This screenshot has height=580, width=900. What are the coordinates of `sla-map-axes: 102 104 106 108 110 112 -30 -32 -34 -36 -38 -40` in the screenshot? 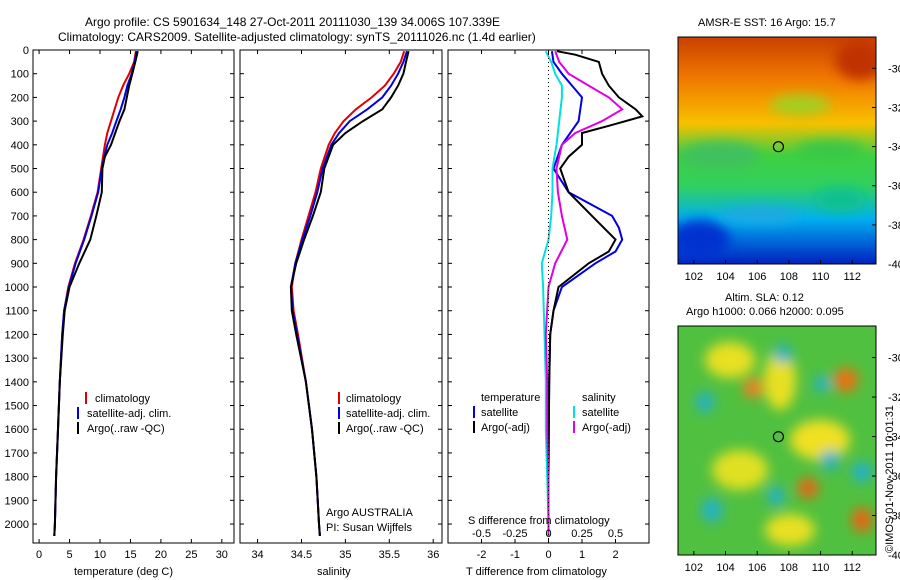 It's located at (792, 463).